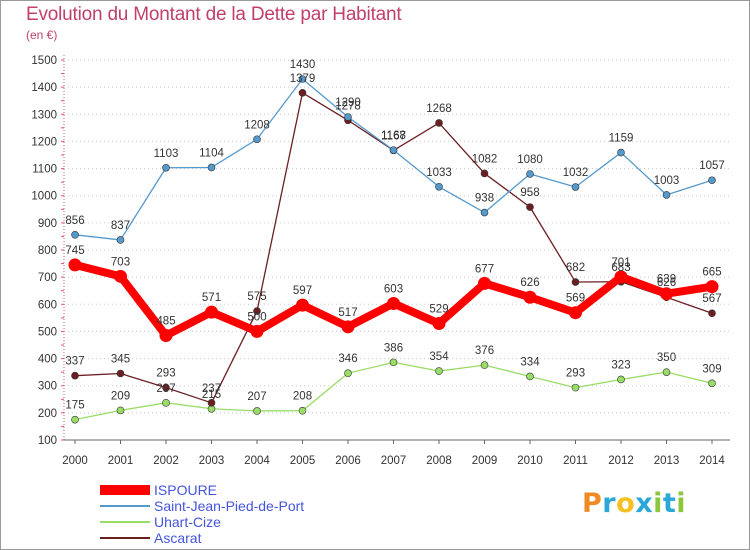  What do you see at coordinates (484, 199) in the screenshot?
I see `data-label: 938` at bounding box center [484, 199].